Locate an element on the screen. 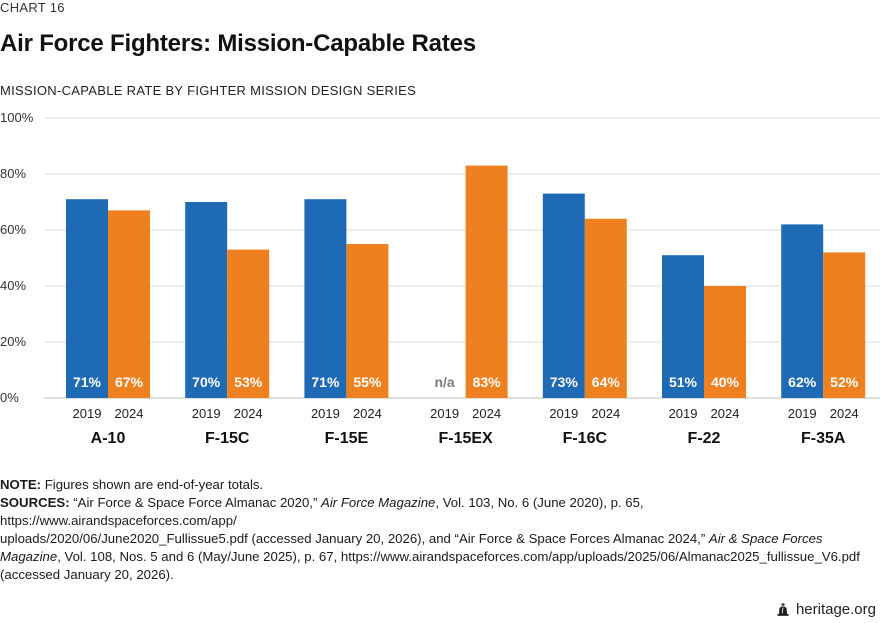 Image resolution: width=884 pixels, height=623 pixels. data-label: n/a is located at coordinates (444, 382).